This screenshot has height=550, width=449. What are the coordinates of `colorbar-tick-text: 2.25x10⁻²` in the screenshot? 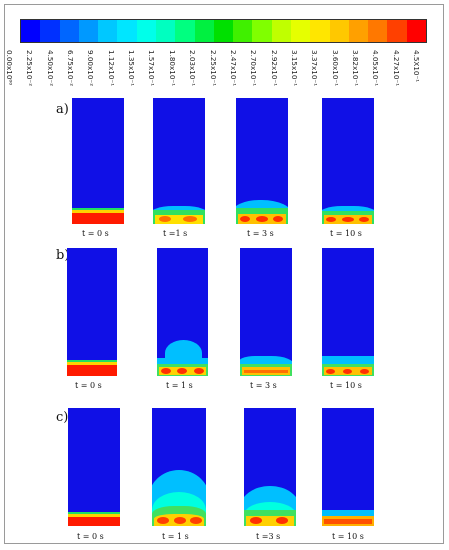 It's located at (30, 68).